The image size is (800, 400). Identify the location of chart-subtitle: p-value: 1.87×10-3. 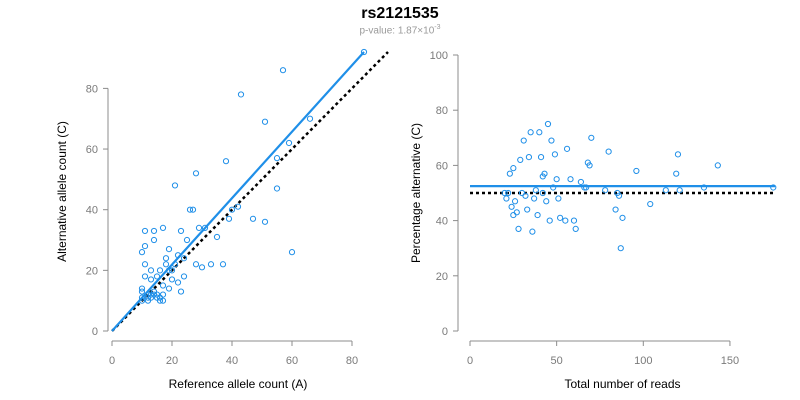
(400, 30).